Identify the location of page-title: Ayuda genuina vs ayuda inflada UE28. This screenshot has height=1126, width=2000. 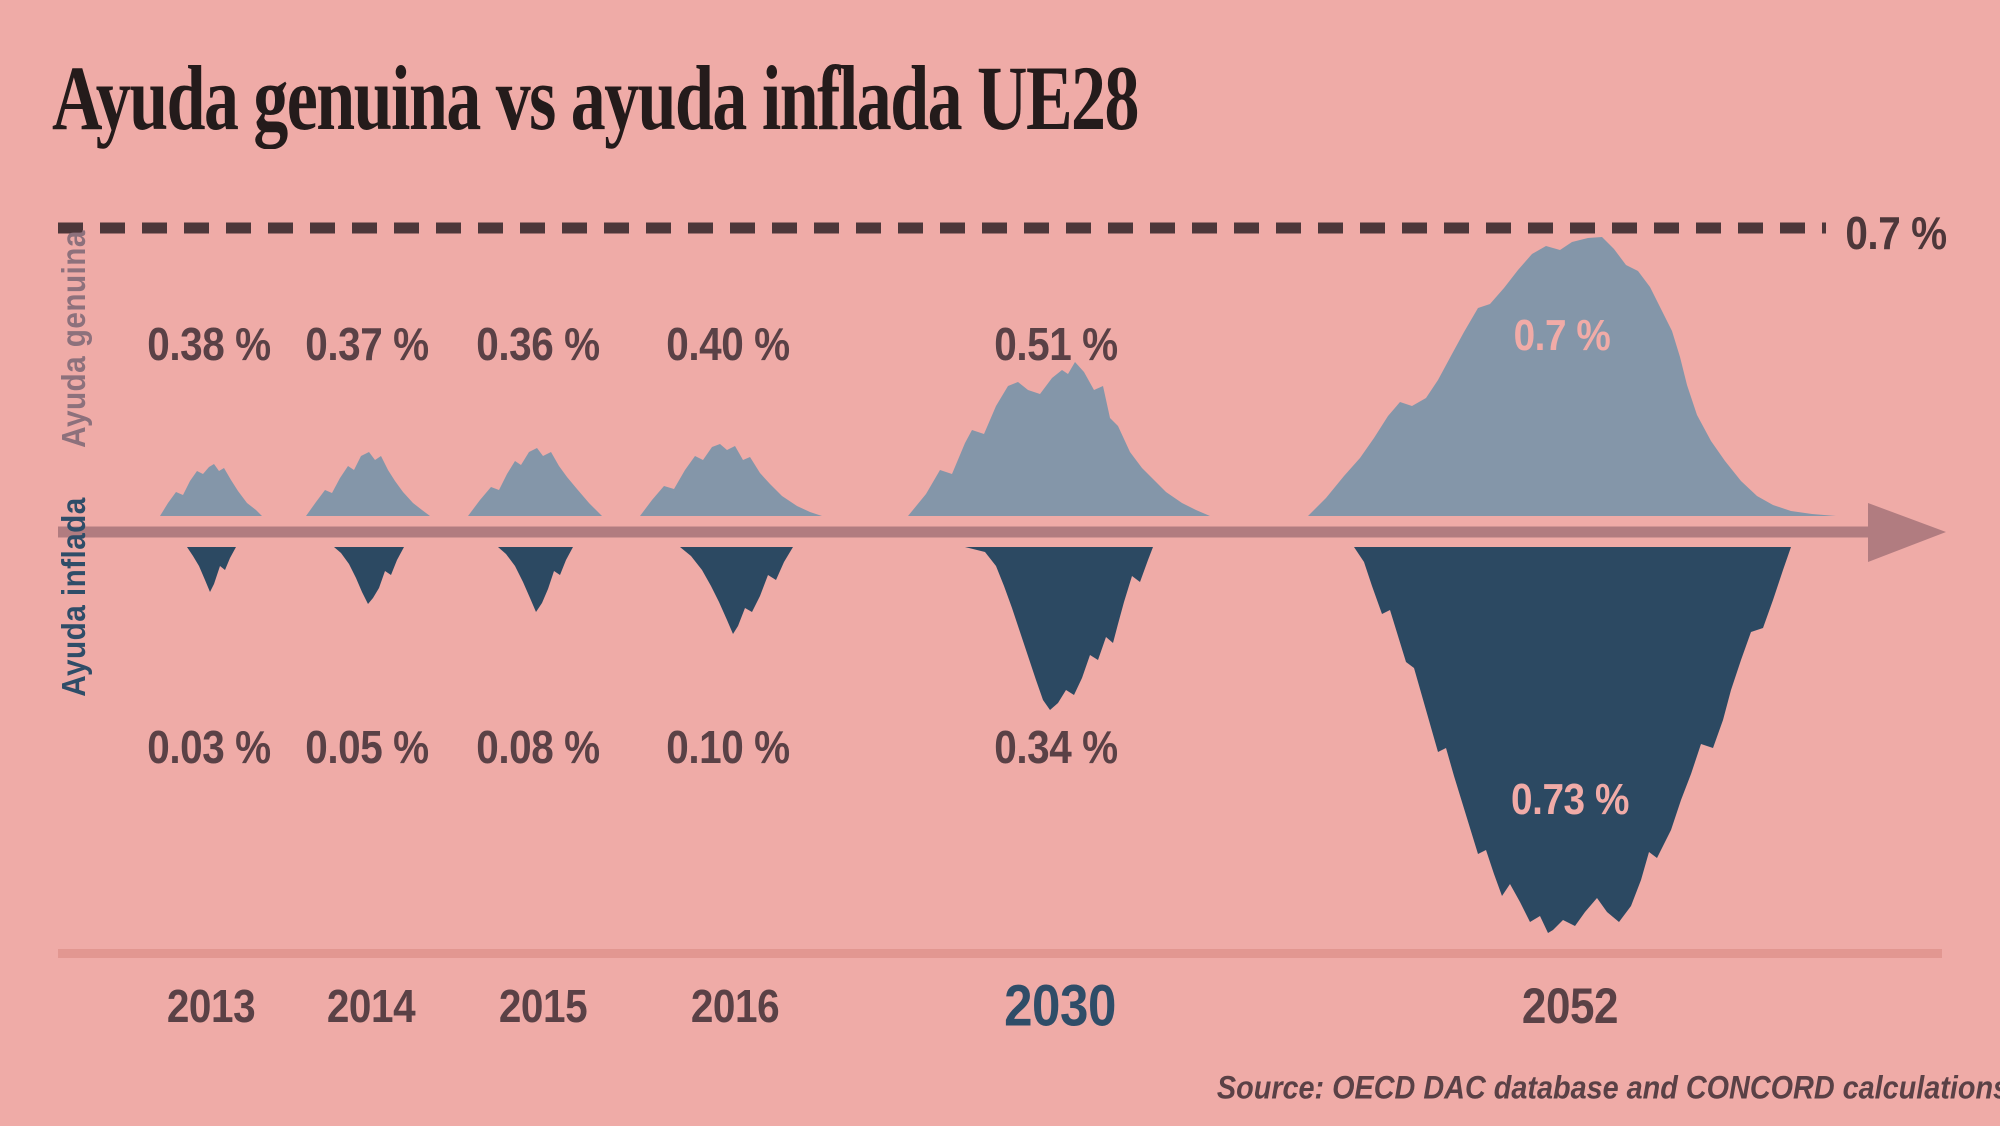
(595, 98).